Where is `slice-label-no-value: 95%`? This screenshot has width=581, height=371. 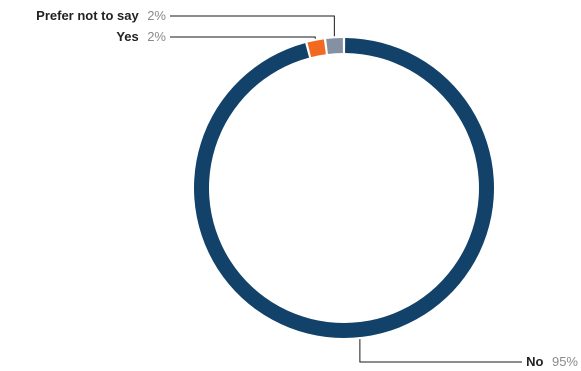
slice-label-no-value: 95% is located at coordinates (565, 361).